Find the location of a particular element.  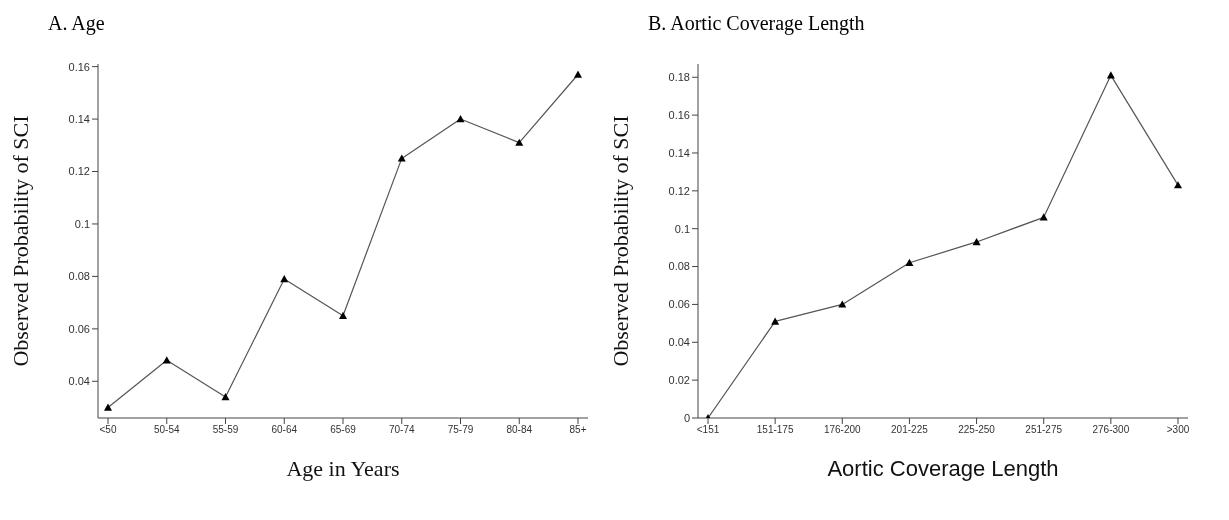

chart-title: B. Aortic Coverage Length is located at coordinates (756, 23).